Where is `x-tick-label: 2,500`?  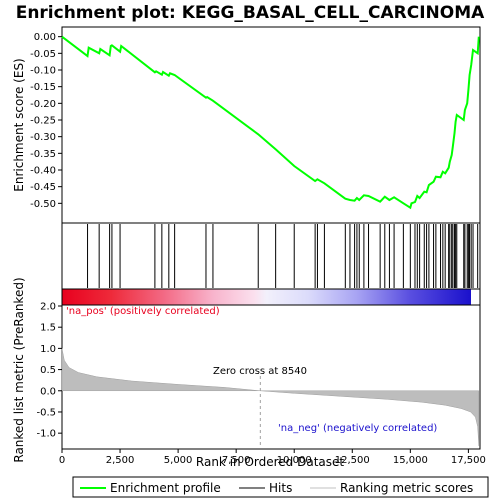
x-tick-label: 2,500 is located at coordinates (120, 460).